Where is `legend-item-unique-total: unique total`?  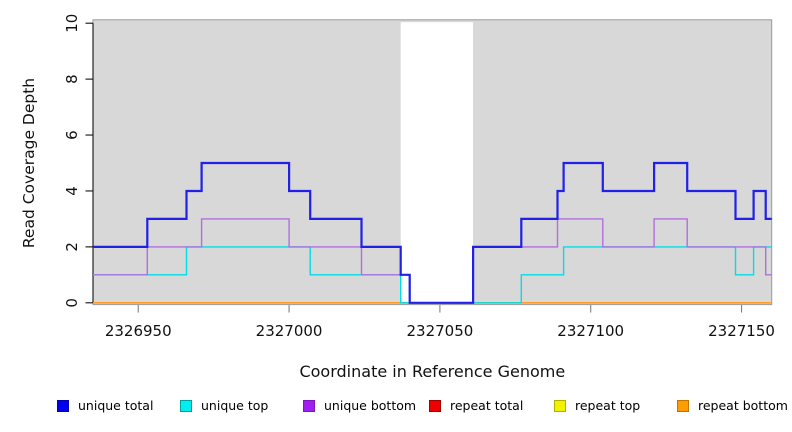
legend-item-unique-total: unique total is located at coordinates (105, 406).